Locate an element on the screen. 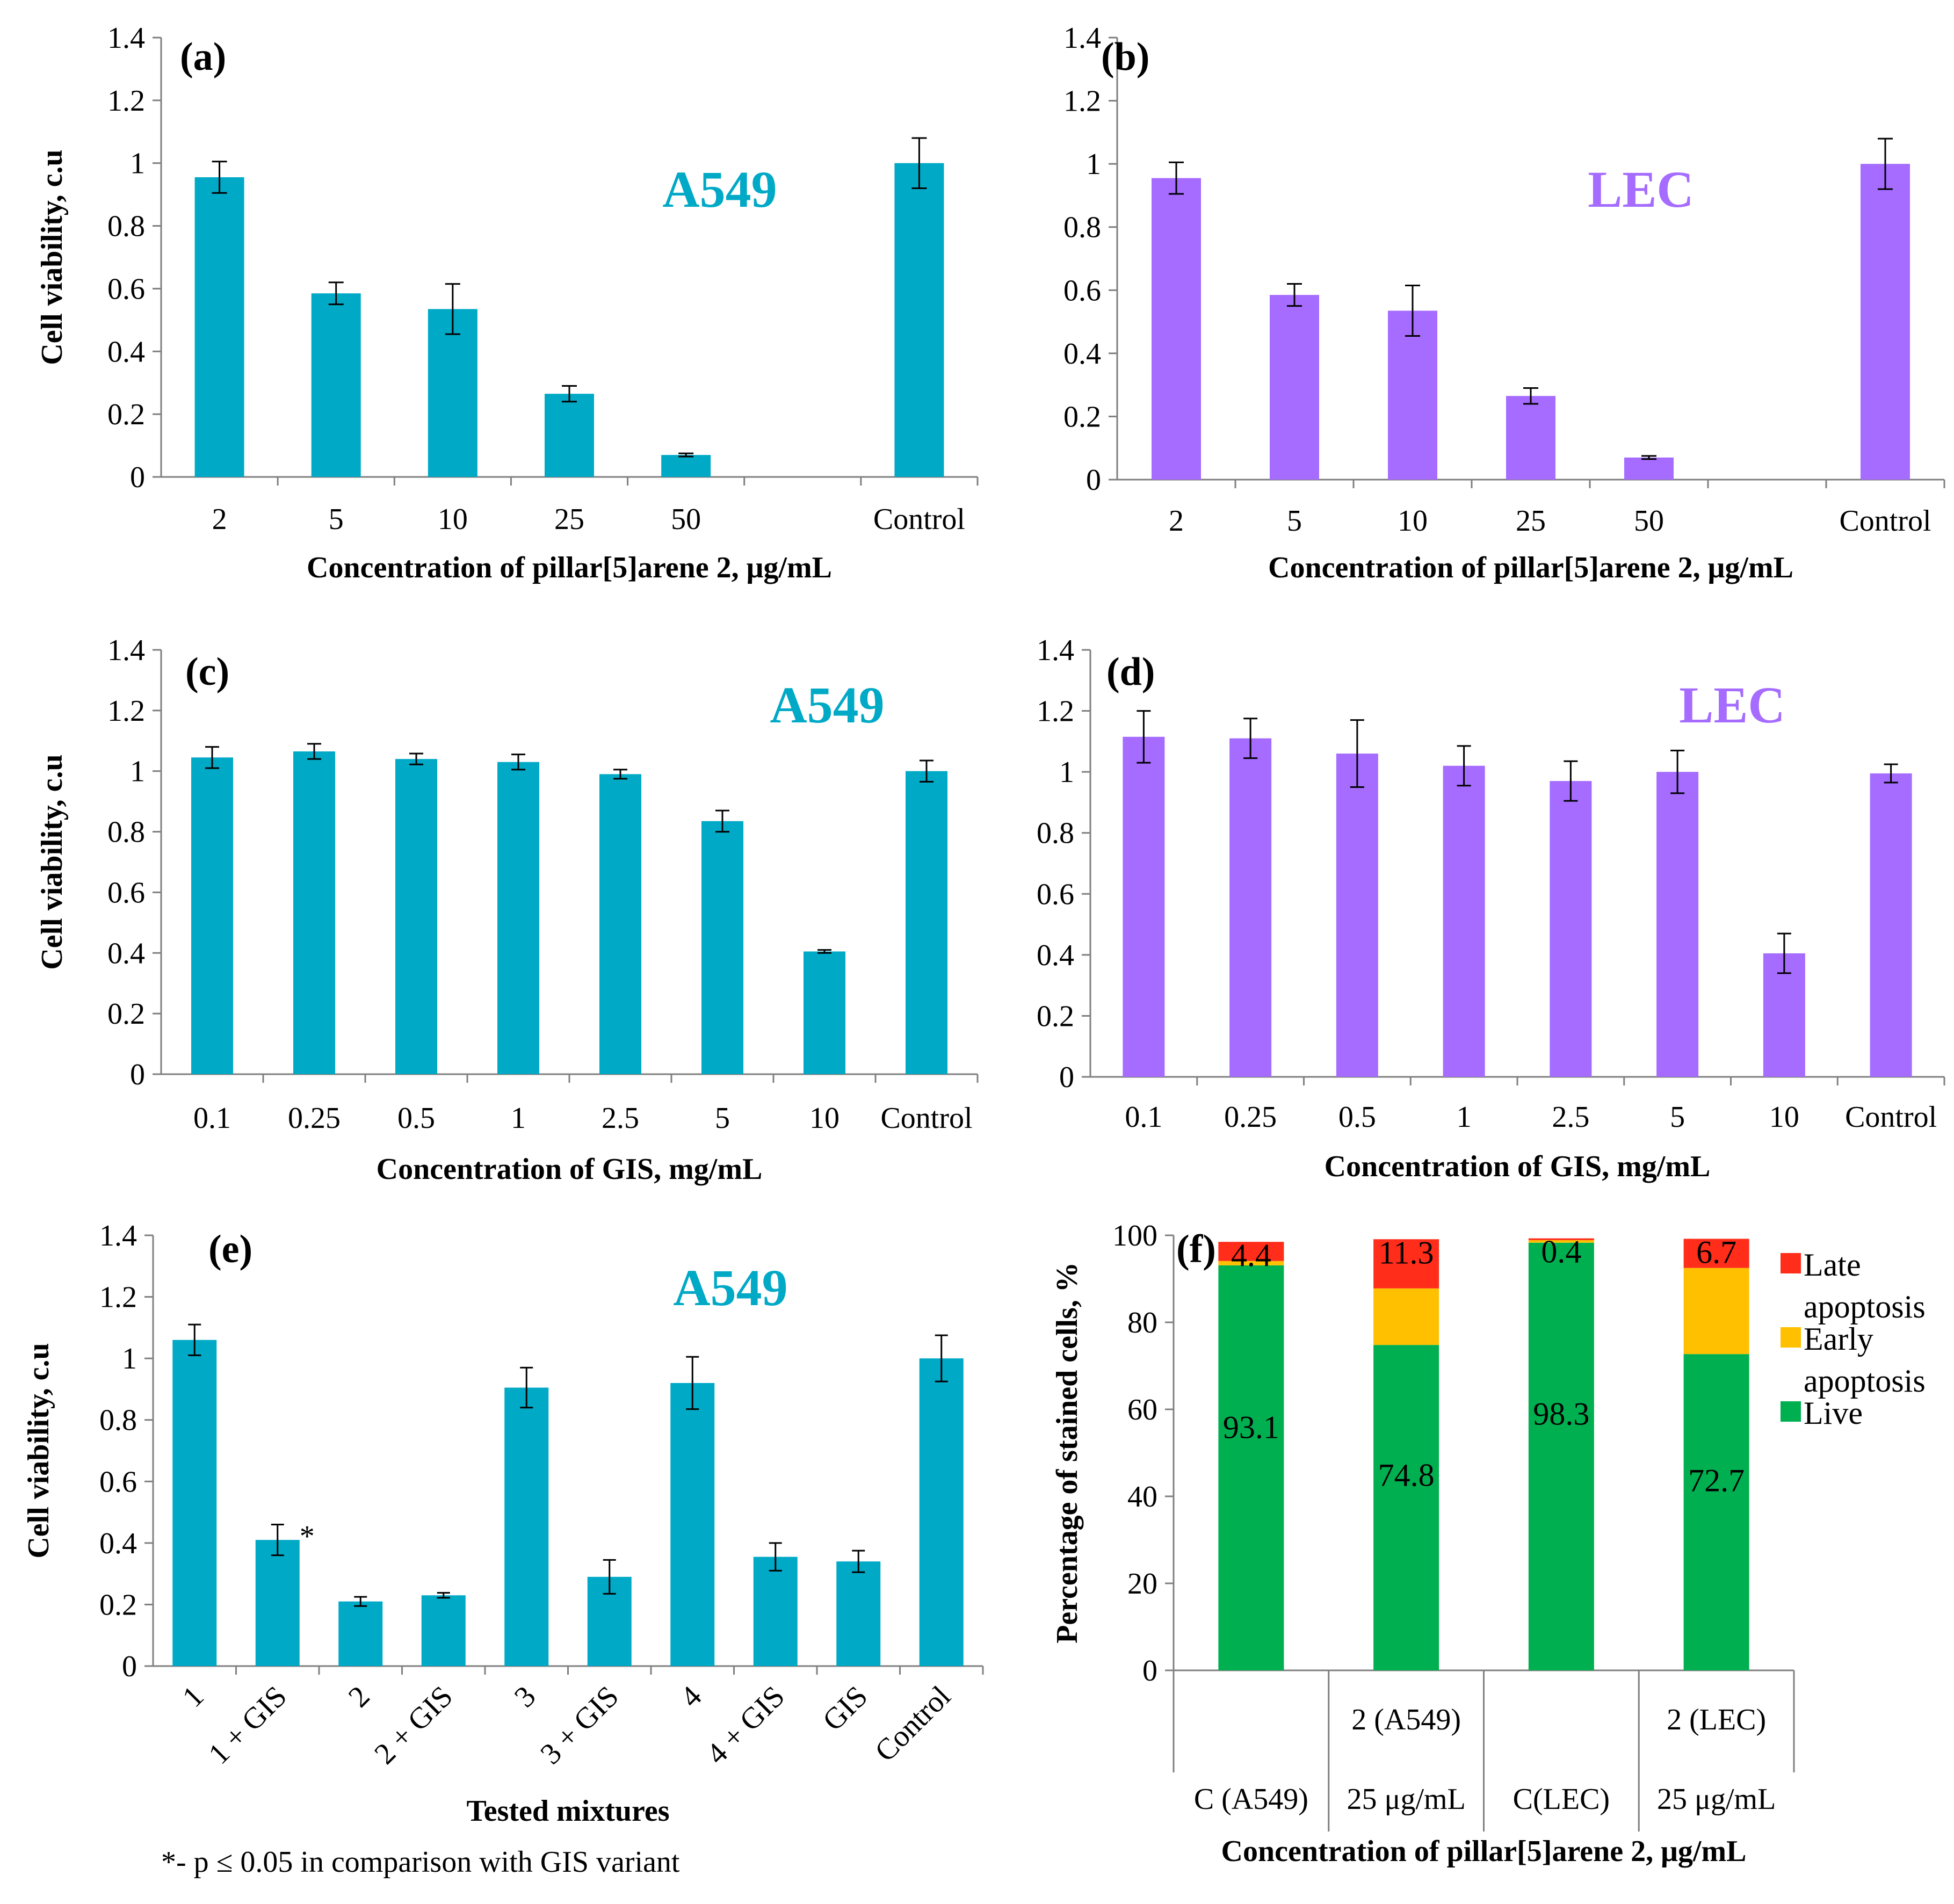  y-tick-label-c: 0.8 is located at coordinates (126, 832).